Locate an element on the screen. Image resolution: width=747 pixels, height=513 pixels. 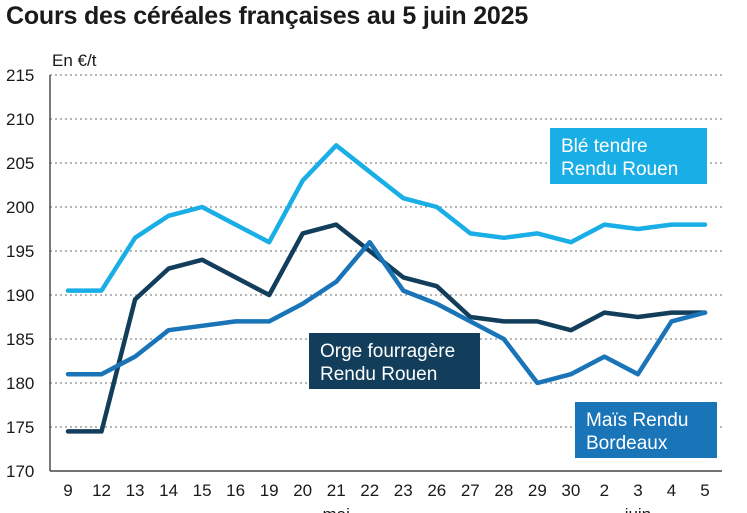
series-label-text: Maïs Rendu is located at coordinates (637, 420).